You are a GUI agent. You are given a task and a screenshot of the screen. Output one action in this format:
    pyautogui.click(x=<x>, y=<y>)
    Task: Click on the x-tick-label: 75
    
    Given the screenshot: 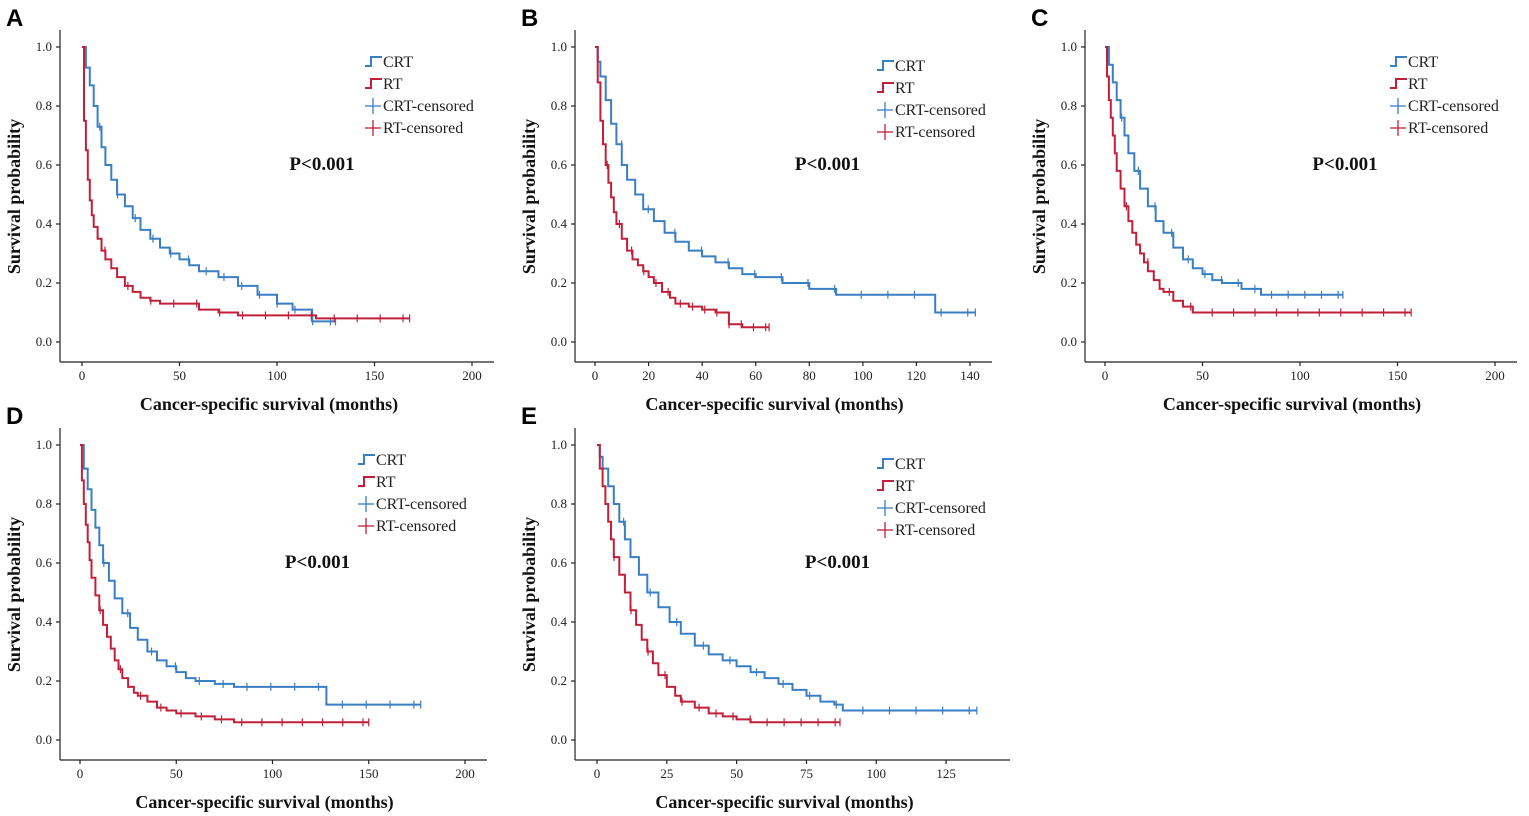 What is the action you would take?
    pyautogui.click(x=806, y=773)
    